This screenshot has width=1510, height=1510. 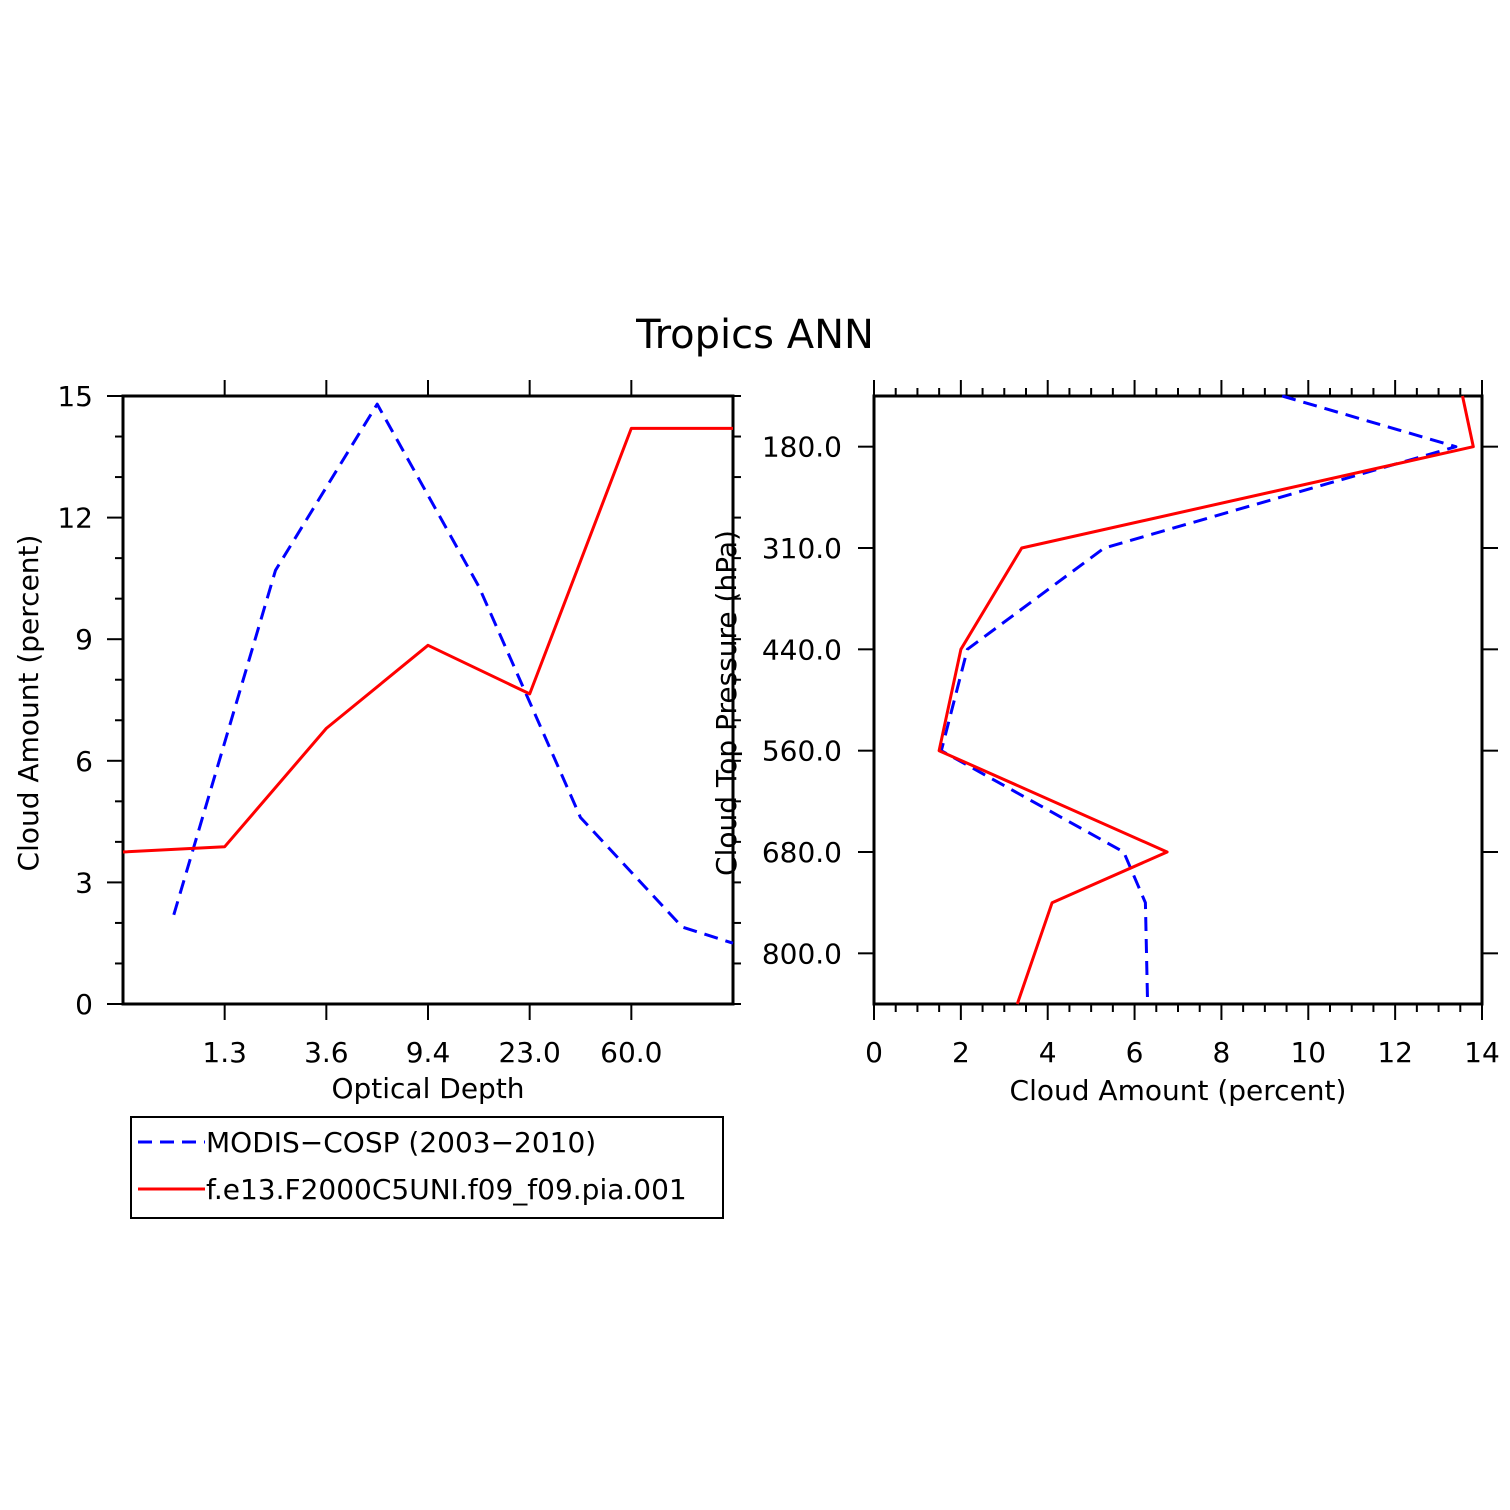 What do you see at coordinates (1178, 1090) in the screenshot?
I see `right-x-axis-label: Cloud Amount (percent)` at bounding box center [1178, 1090].